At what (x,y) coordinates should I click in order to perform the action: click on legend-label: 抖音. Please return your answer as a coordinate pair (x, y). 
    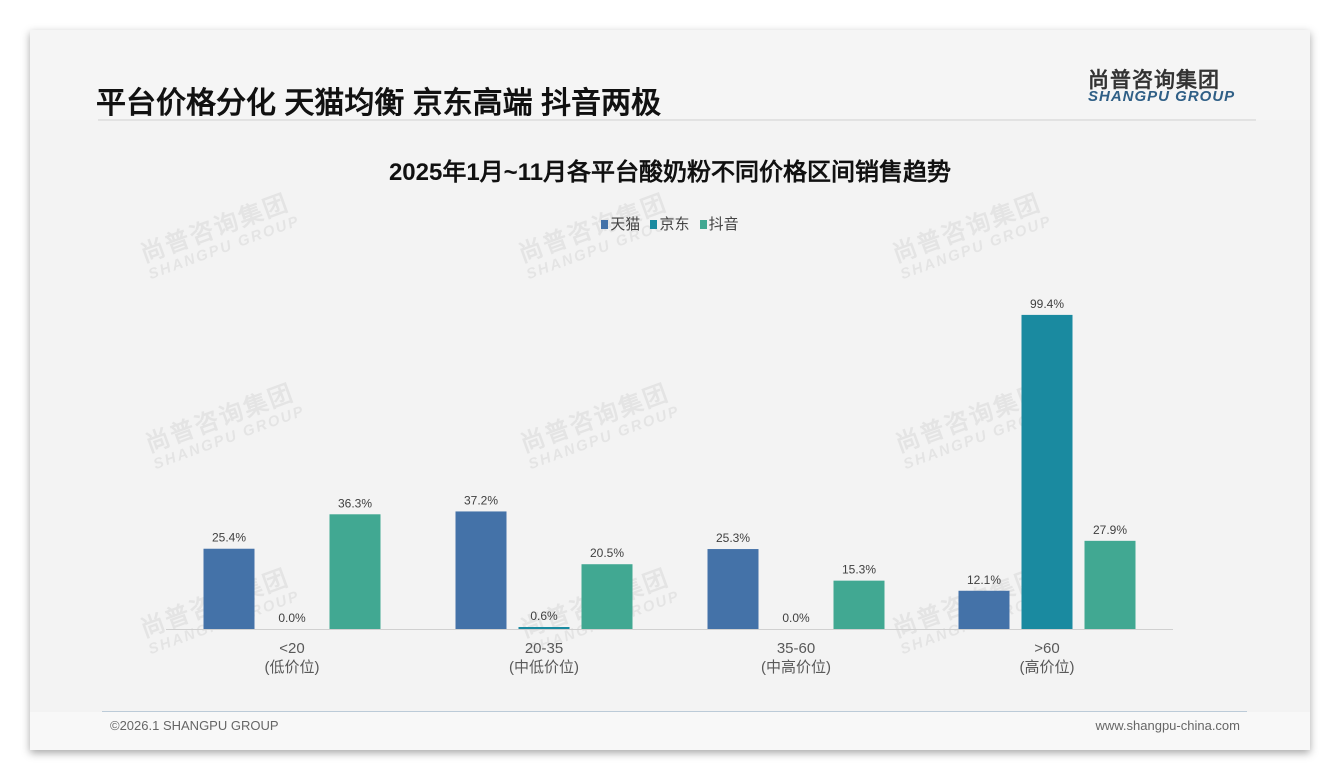
    Looking at the image, I should click on (723, 224).